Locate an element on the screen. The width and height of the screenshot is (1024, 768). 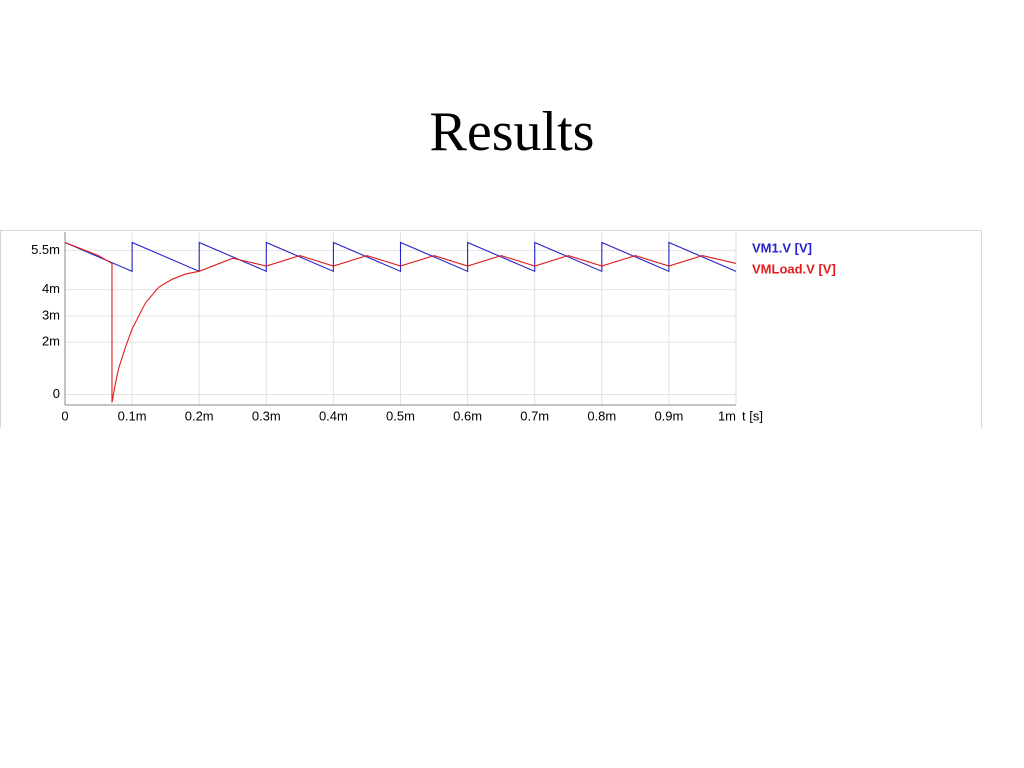
x-tick-label: 1m is located at coordinates (727, 415).